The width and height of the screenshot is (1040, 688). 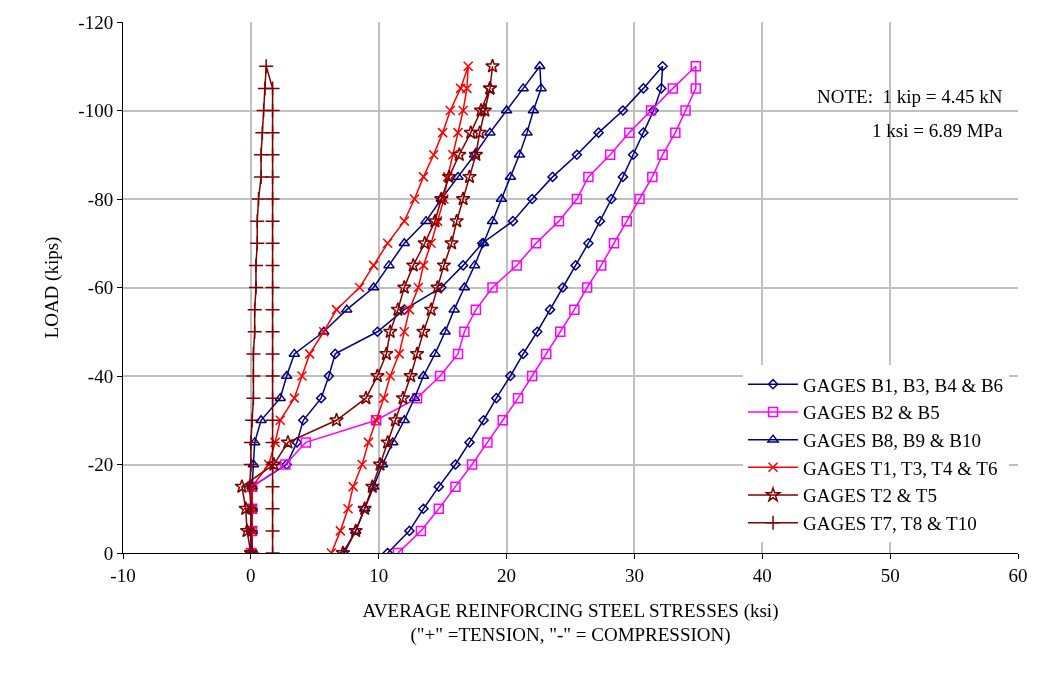 What do you see at coordinates (890, 524) in the screenshot?
I see `legend-label: GAGES T7, T8 & T10` at bounding box center [890, 524].